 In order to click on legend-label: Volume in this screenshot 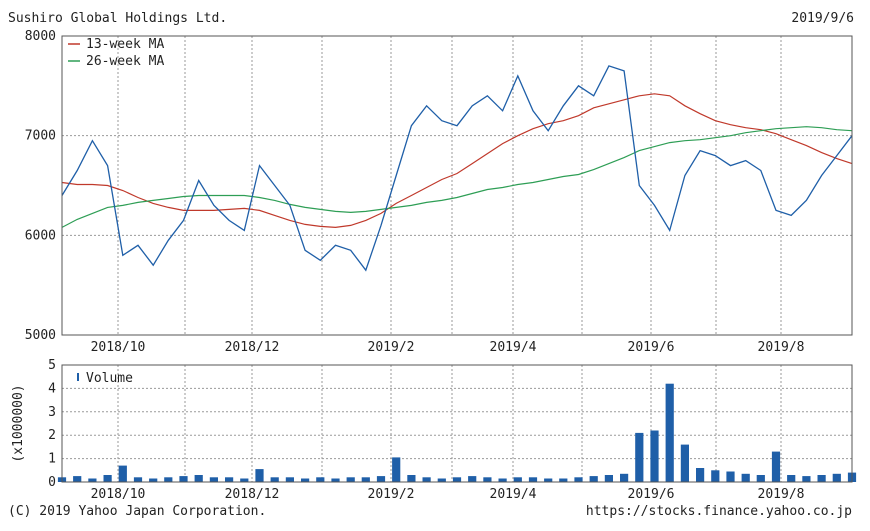, I will do `click(109, 378)`.